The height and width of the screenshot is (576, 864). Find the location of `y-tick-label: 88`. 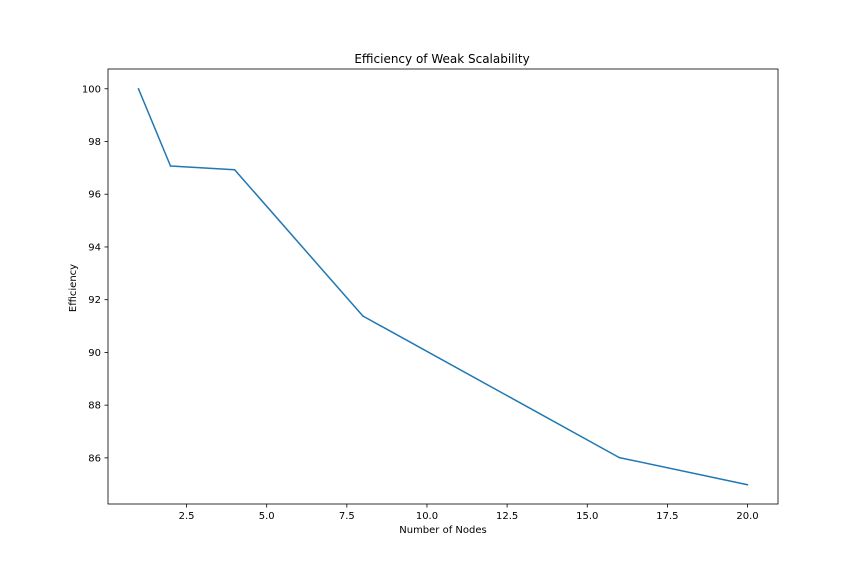

y-tick-label: 88 is located at coordinates (94, 406).